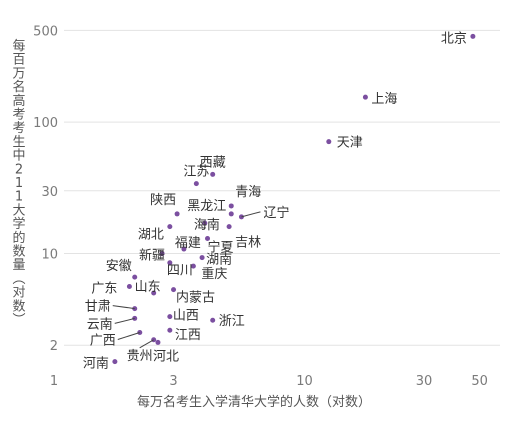 The image size is (512, 421). I want to click on x-tick-label: 1, so click(54, 381).